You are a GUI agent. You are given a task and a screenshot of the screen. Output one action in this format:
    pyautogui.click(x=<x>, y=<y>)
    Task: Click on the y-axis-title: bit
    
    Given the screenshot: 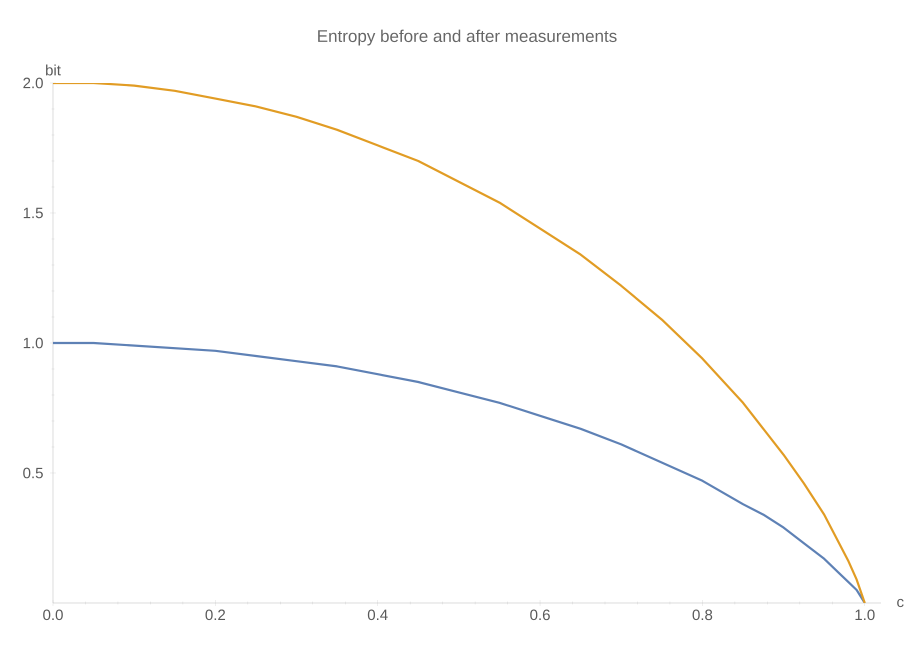 What is the action you would take?
    pyautogui.click(x=53, y=70)
    